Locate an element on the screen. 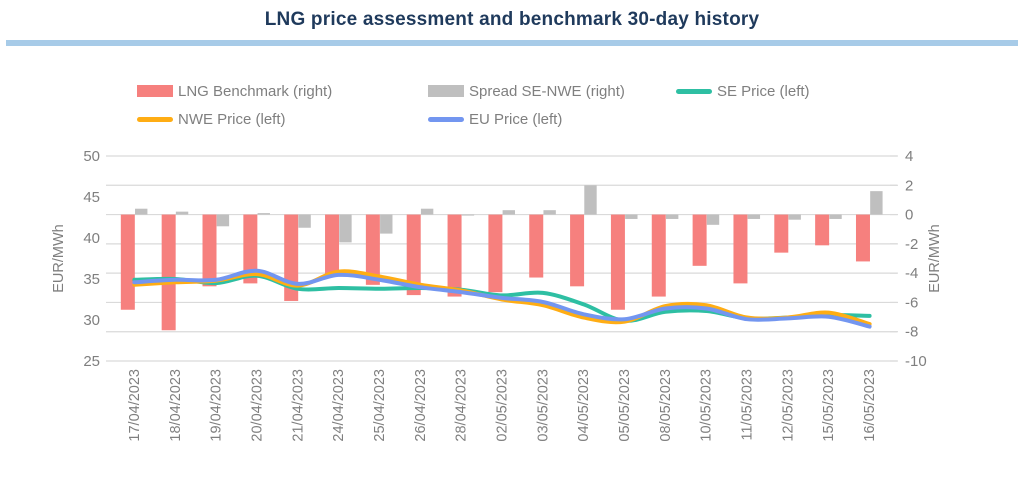 The width and height of the screenshot is (1024, 486). legend-label: EU Price (left) is located at coordinates (516, 119).